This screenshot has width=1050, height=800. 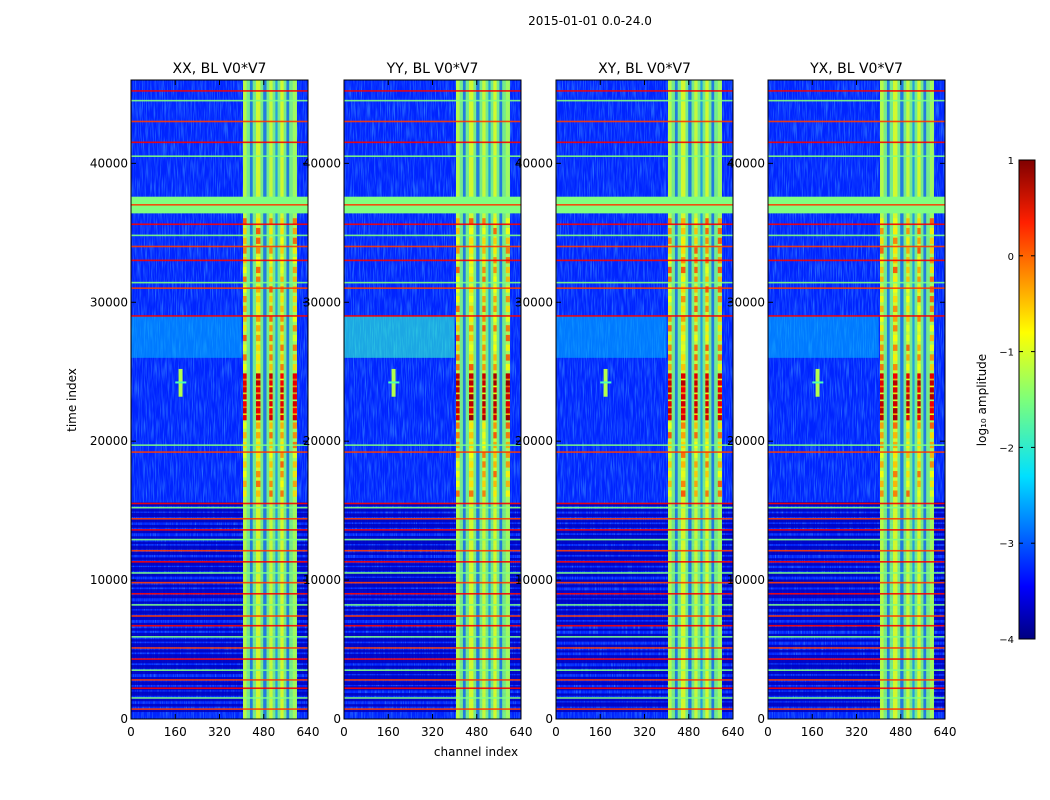 I want to click on x-tick-label: 160, so click(x=388, y=732).